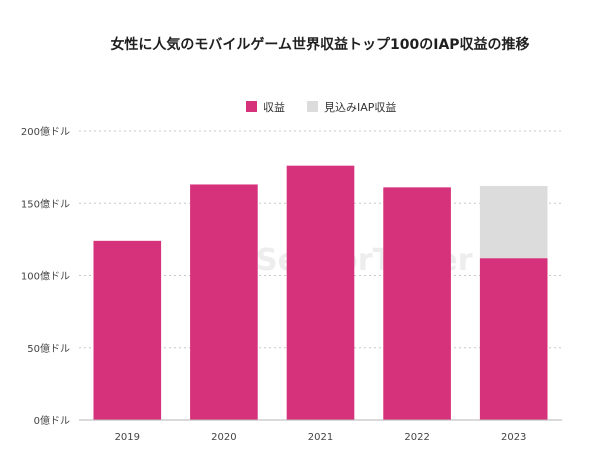 The height and width of the screenshot is (473, 615). I want to click on y-tick-label: 0億ドル, so click(52, 420).